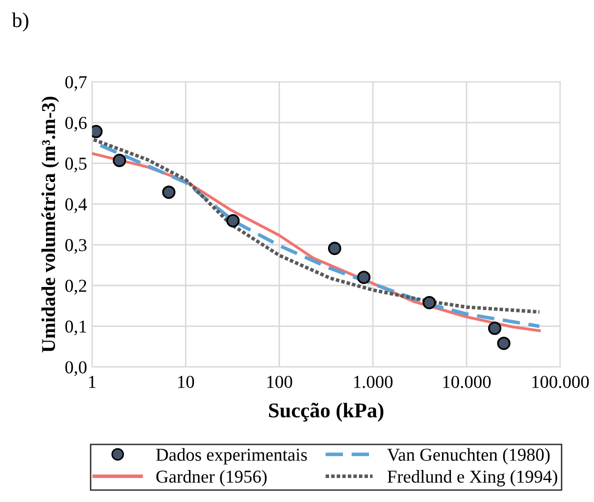 This screenshot has height=502, width=594. I want to click on x-axis-title: Sucção (kPa), so click(326, 412).